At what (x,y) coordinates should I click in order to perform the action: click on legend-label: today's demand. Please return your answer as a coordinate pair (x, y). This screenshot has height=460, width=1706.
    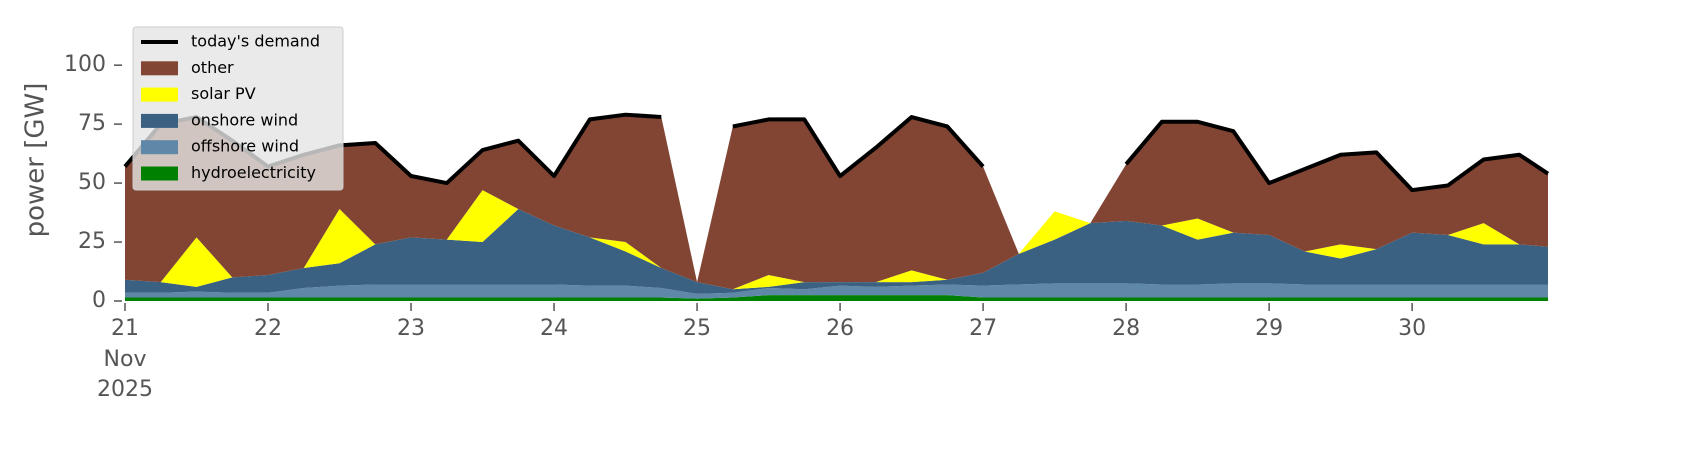
    Looking at the image, I should click on (255, 41).